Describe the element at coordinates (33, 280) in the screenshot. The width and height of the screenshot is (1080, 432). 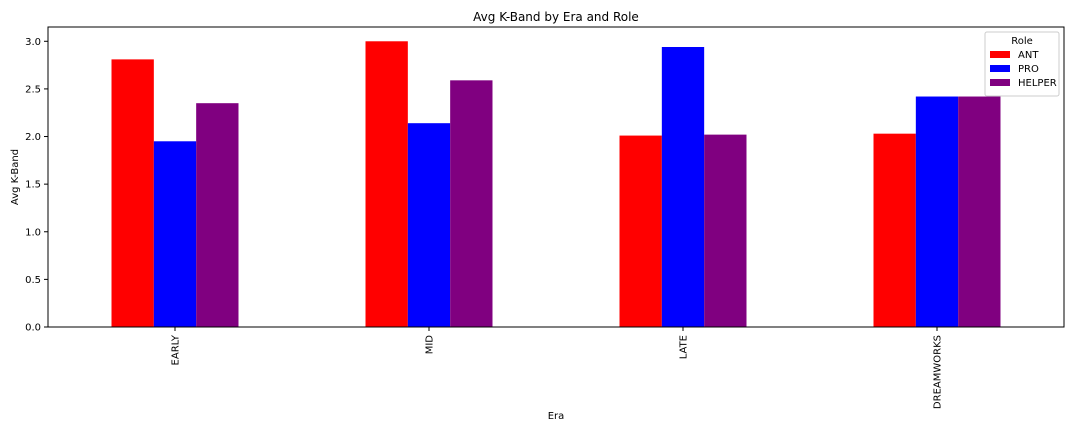
I see `y-tick-label: 0.5` at that location.